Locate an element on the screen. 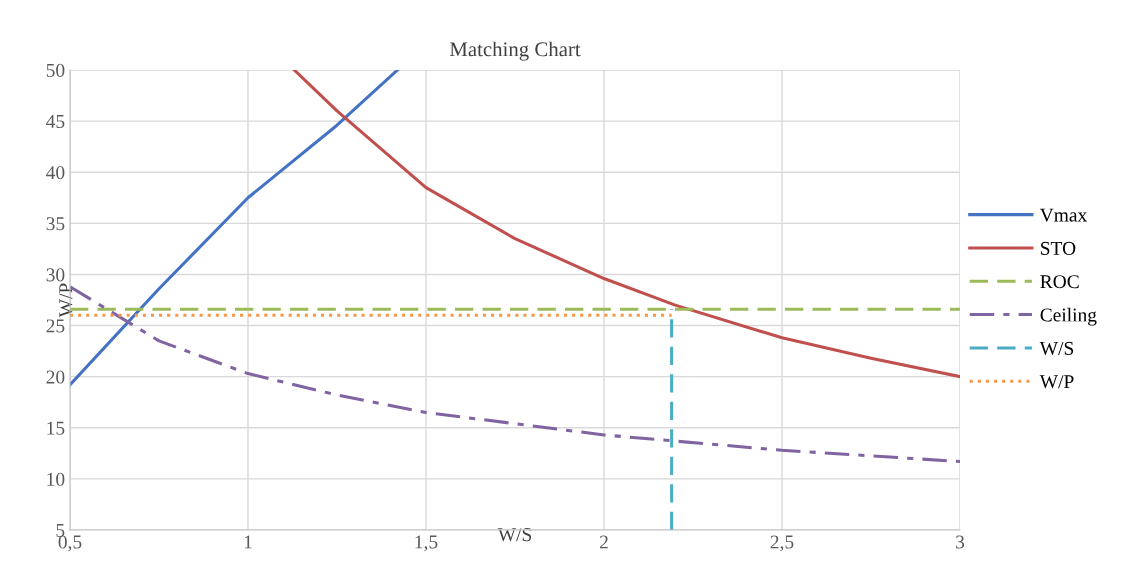 Image resolution: width=1126 pixels, height=581 pixels. y-tick-label: 25 is located at coordinates (55, 326).